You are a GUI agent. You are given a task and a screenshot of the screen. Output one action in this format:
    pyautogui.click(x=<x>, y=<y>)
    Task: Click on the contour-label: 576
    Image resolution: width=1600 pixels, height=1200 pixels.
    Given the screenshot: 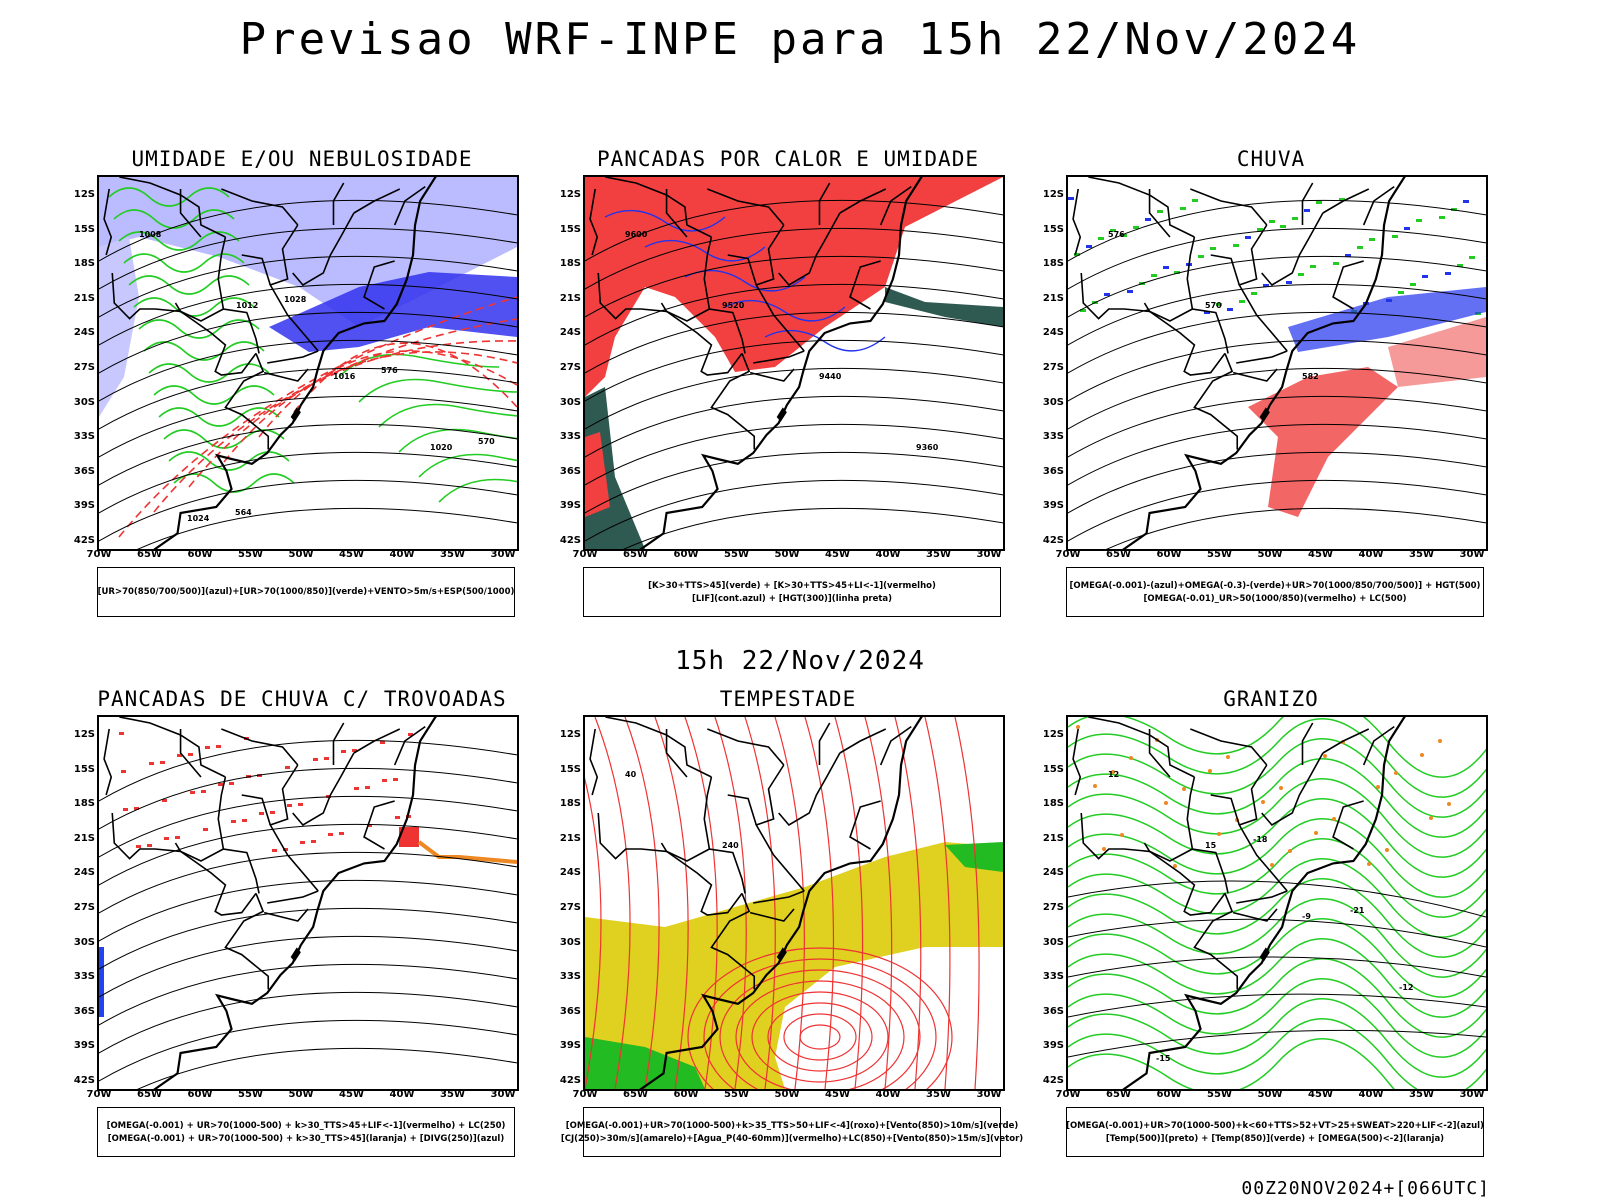 What is the action you would take?
    pyautogui.click(x=389, y=370)
    